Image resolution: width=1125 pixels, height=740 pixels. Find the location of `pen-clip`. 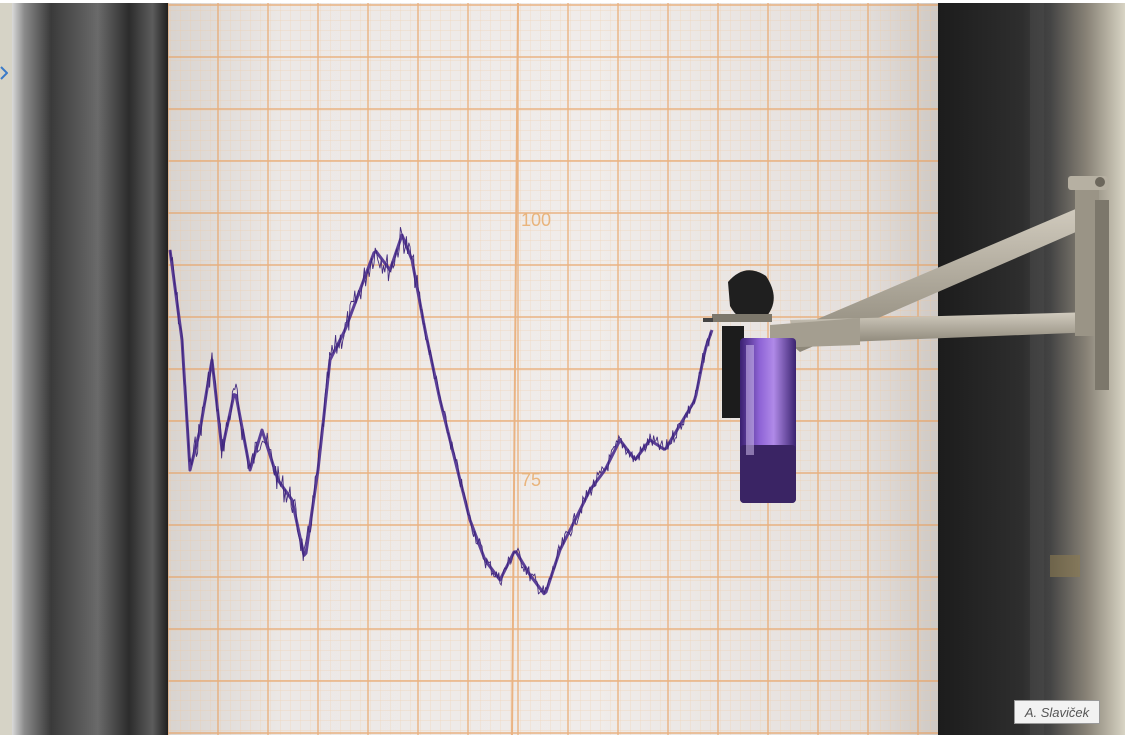

pen-clip is located at coordinates (733, 372).